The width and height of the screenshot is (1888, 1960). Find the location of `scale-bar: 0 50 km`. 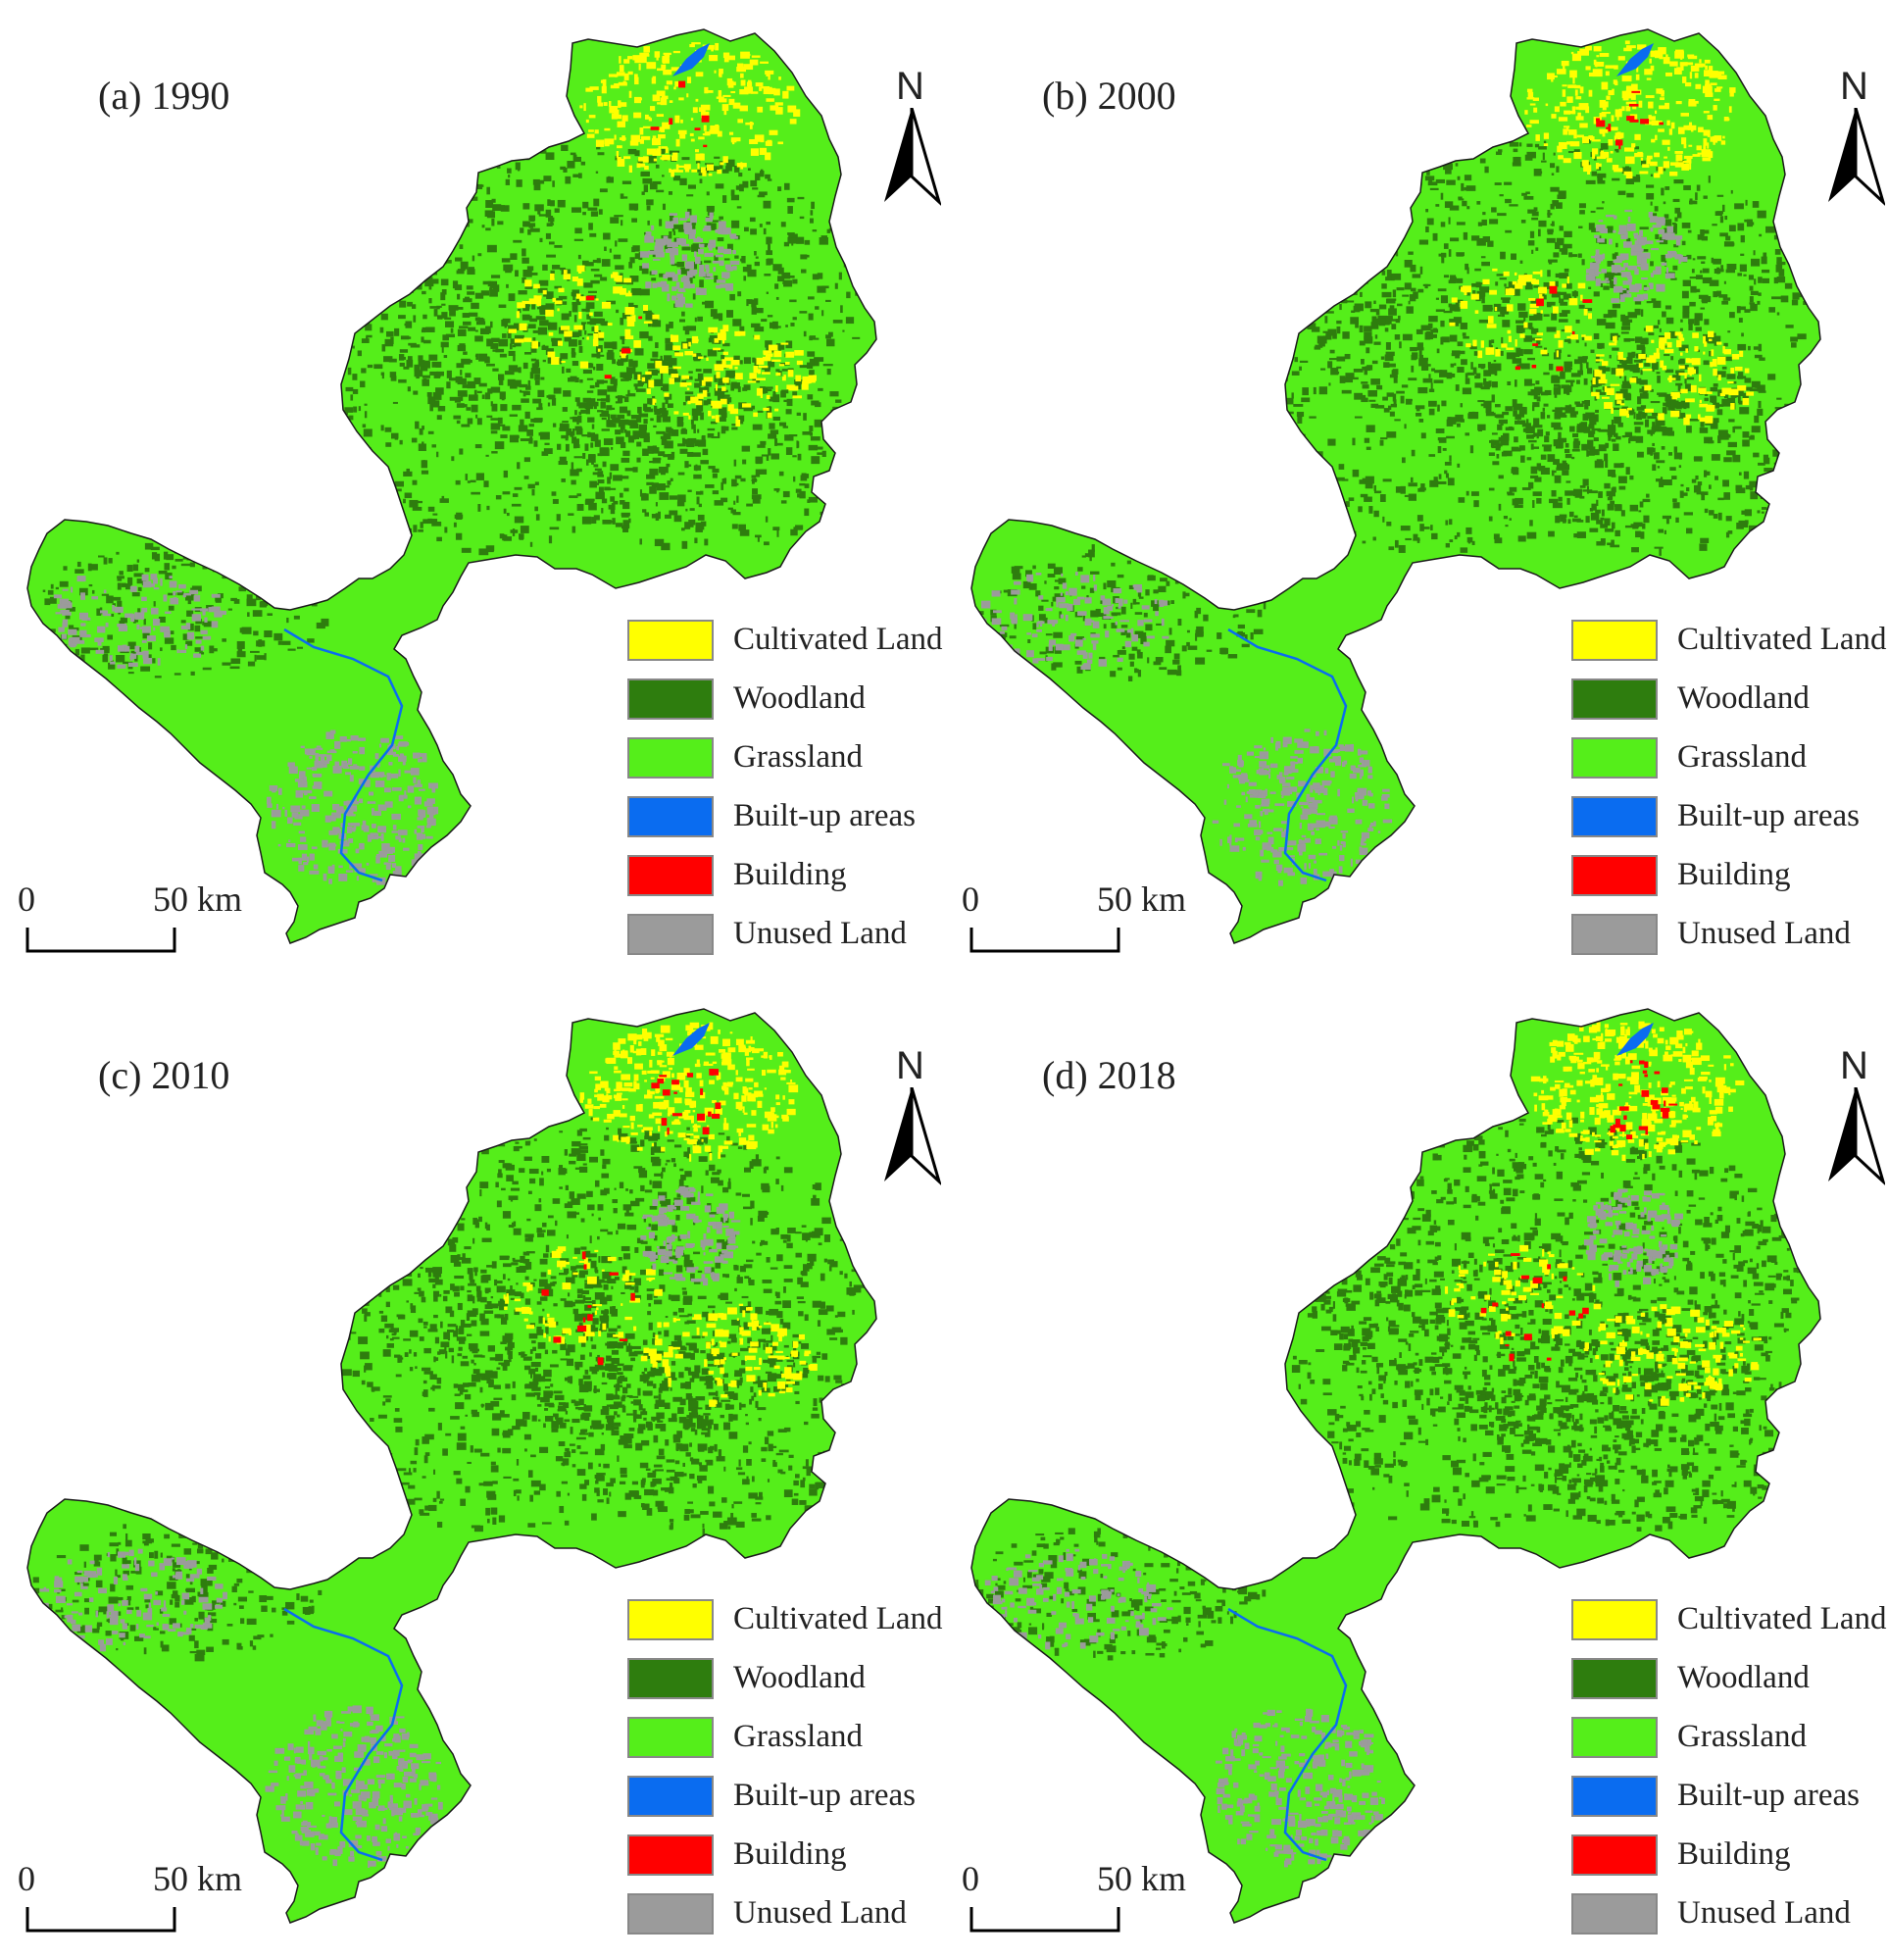

scale-bar: 0 50 km is located at coordinates (1089, 1897).